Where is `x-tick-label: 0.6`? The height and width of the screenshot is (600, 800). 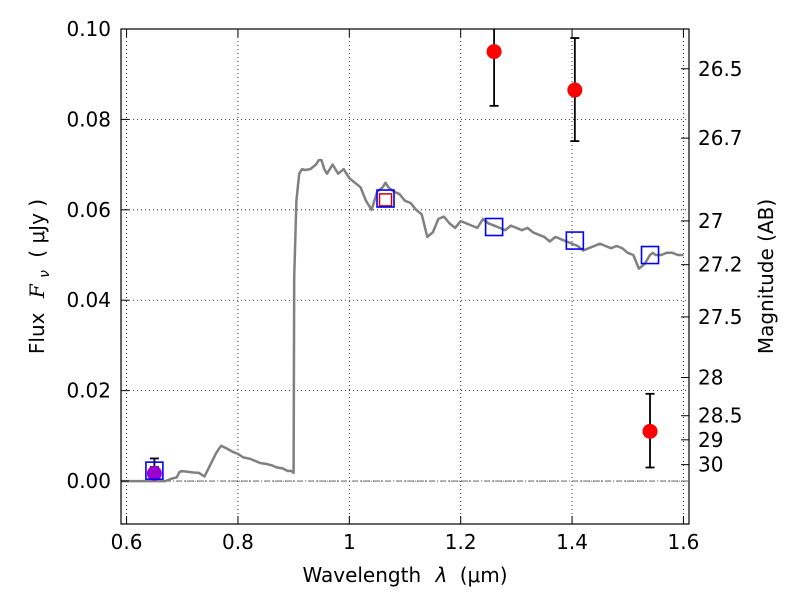 x-tick-label: 0.6 is located at coordinates (127, 542).